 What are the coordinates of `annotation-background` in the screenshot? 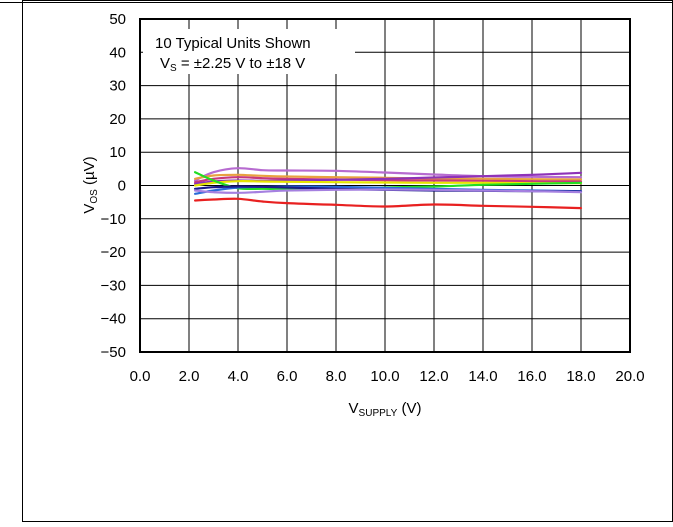 It's located at (249, 51).